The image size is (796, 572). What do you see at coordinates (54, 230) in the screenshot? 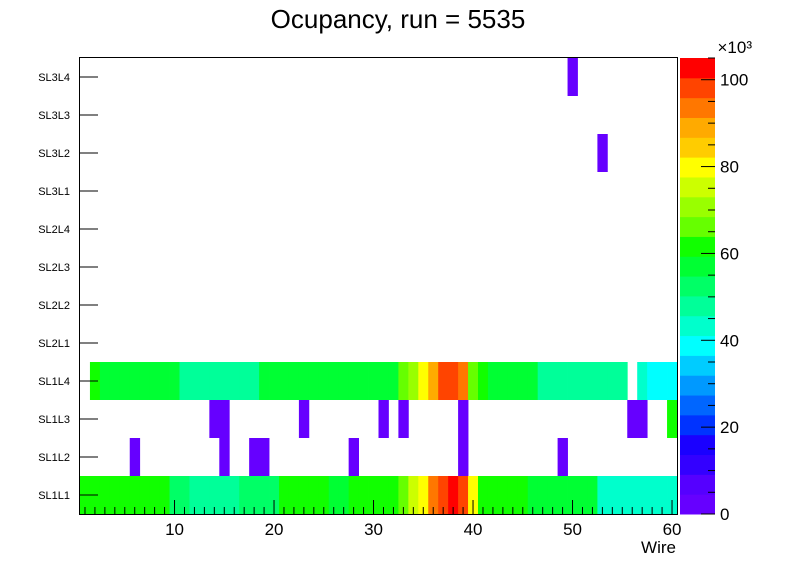
I see `y-category-label: SL2L4` at bounding box center [54, 230].